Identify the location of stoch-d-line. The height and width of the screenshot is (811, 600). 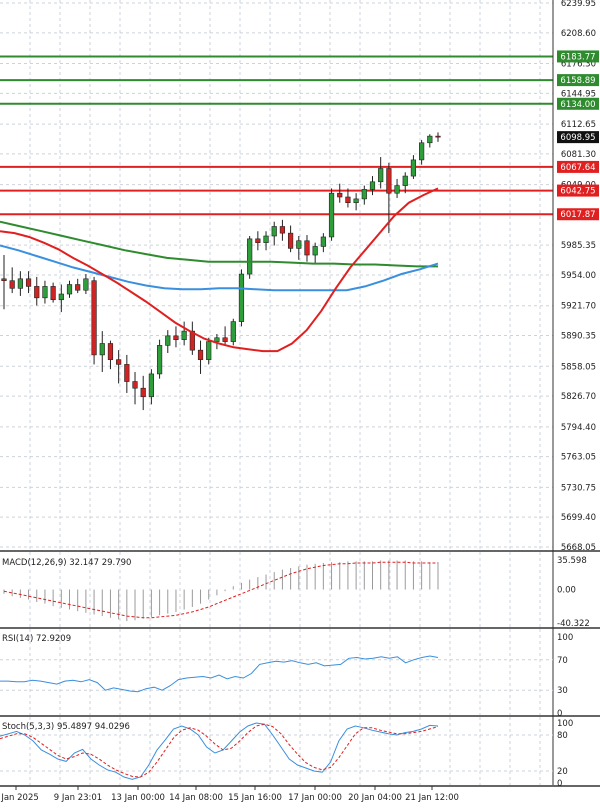
(219, 750).